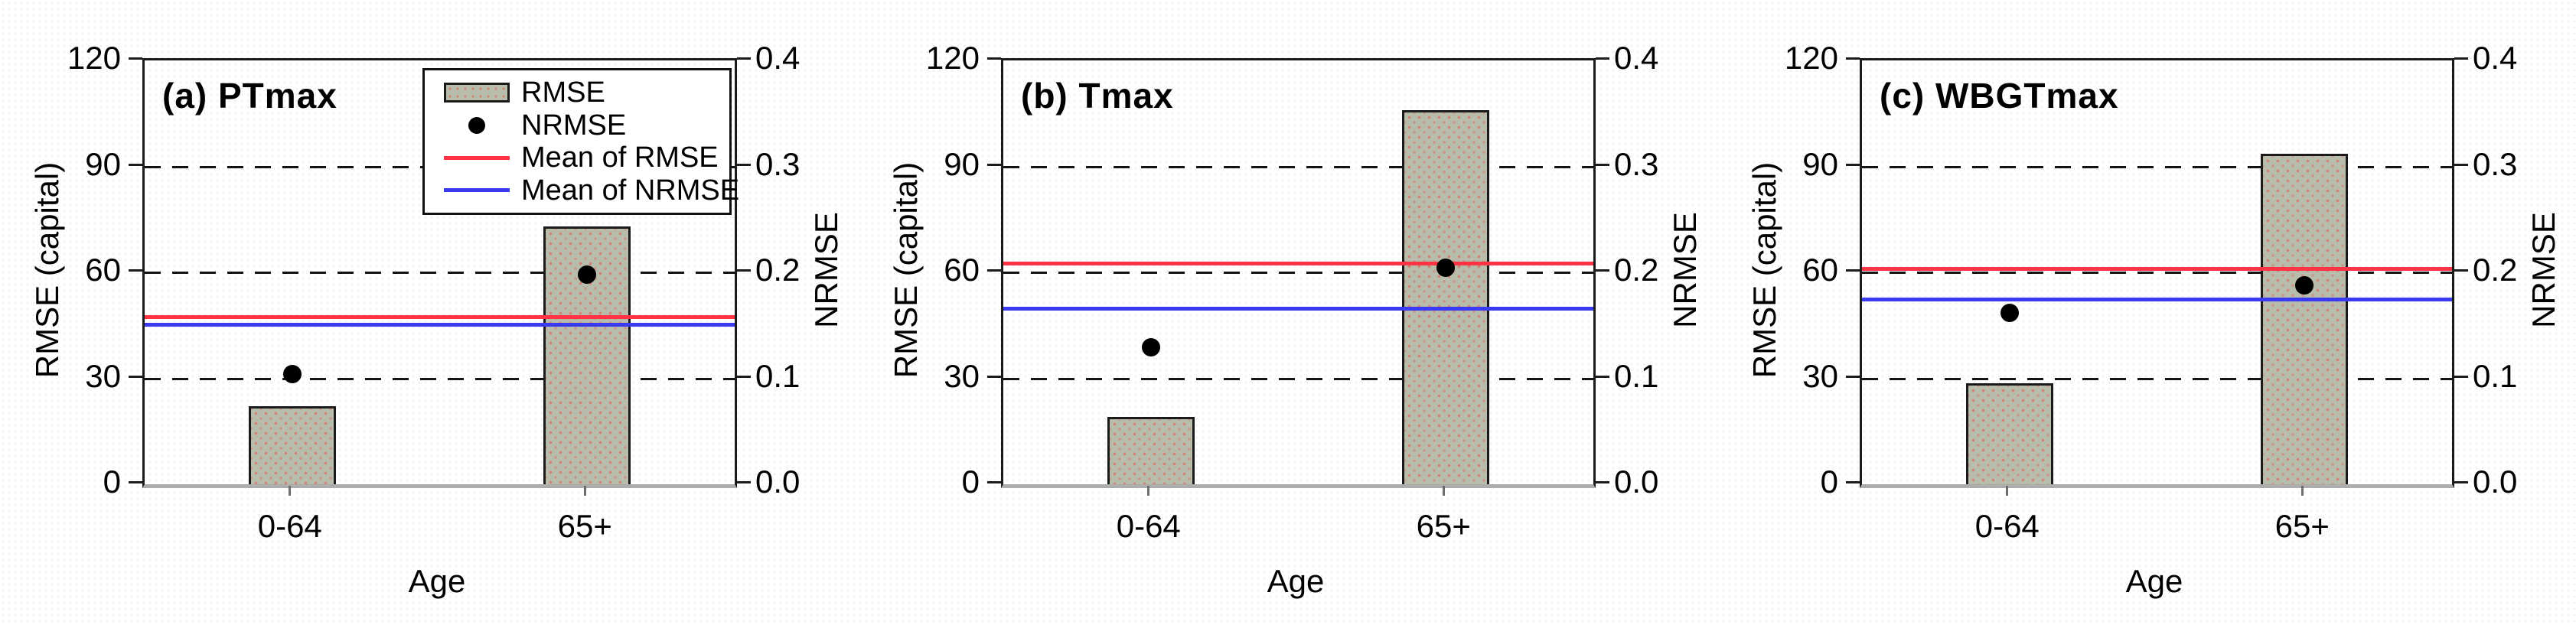  Describe the element at coordinates (563, 92) in the screenshot. I see `legend-label: RMSE` at that location.